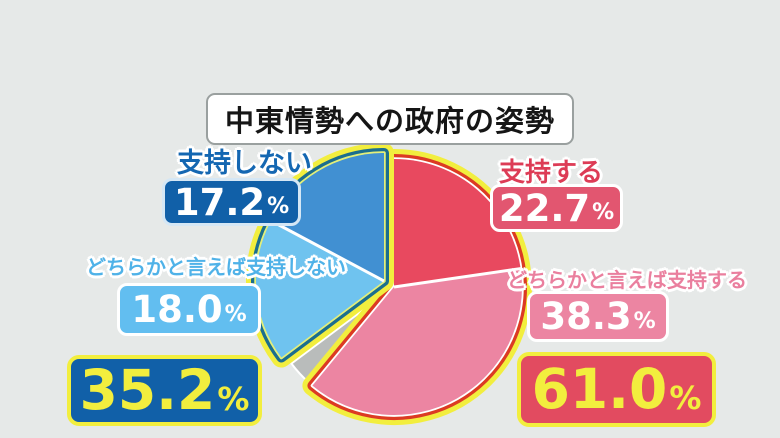  Describe the element at coordinates (417, 342) in the screenshot. I see `slice-somewhat-support` at that location.